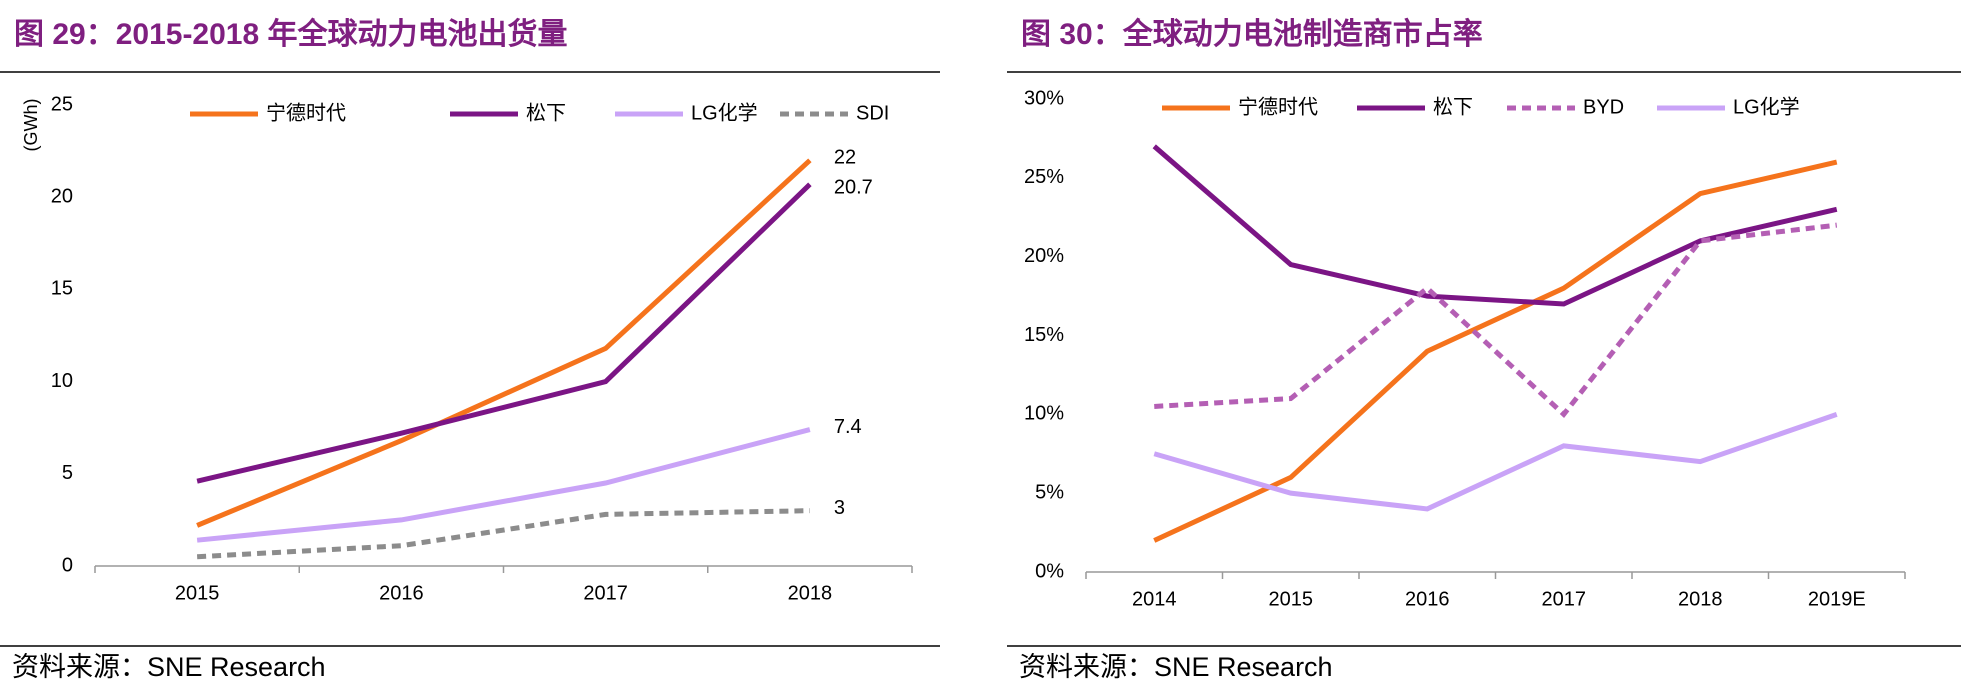  What do you see at coordinates (62, 104) in the screenshot?
I see `y-tick-label: 25` at bounding box center [62, 104].